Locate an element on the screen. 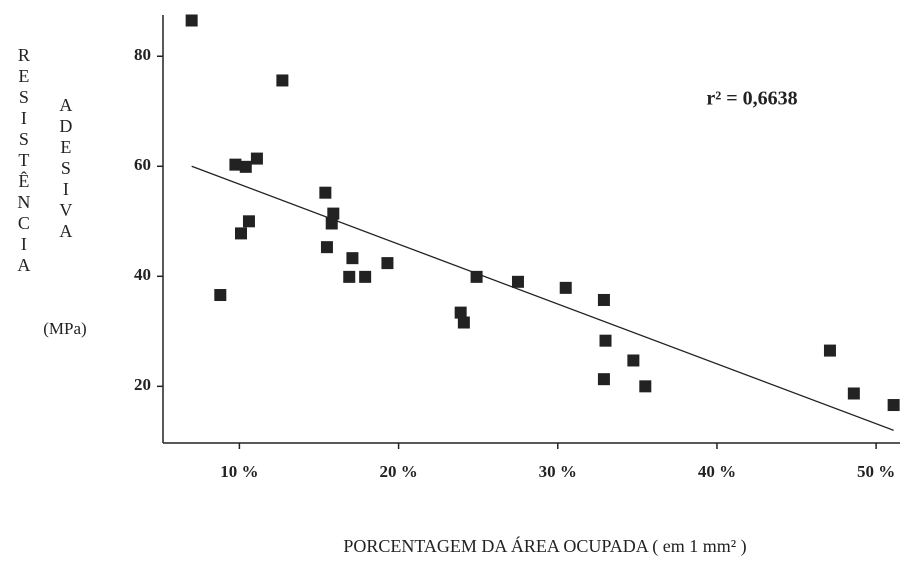  y-tick-label: 20 is located at coordinates (142, 384).